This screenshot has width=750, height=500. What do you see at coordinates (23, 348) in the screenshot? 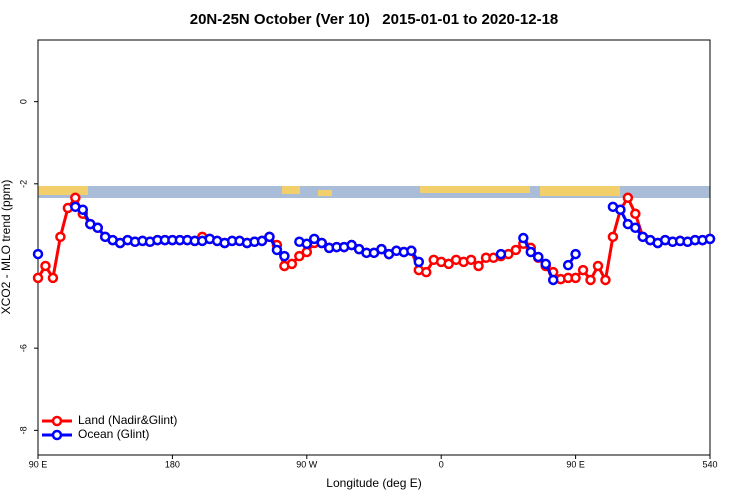
I see `y-tick-label: -6` at bounding box center [23, 348].